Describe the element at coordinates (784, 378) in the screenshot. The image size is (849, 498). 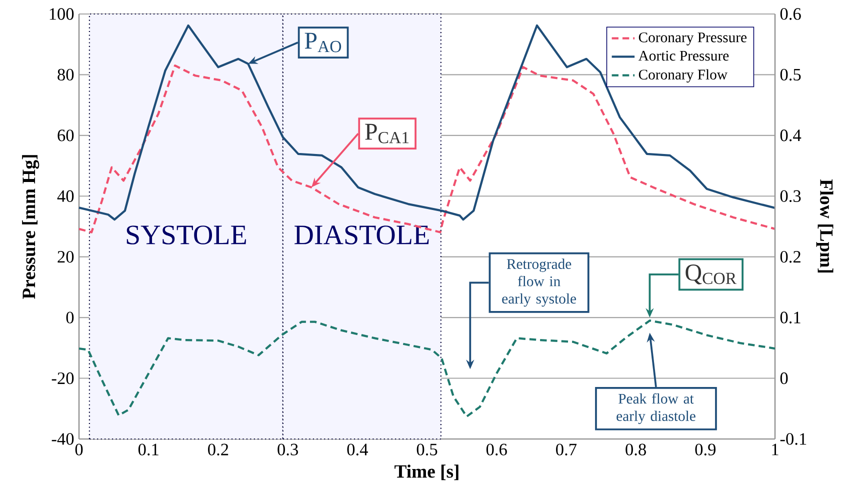
I see `y2-tick-label: 0` at that location.